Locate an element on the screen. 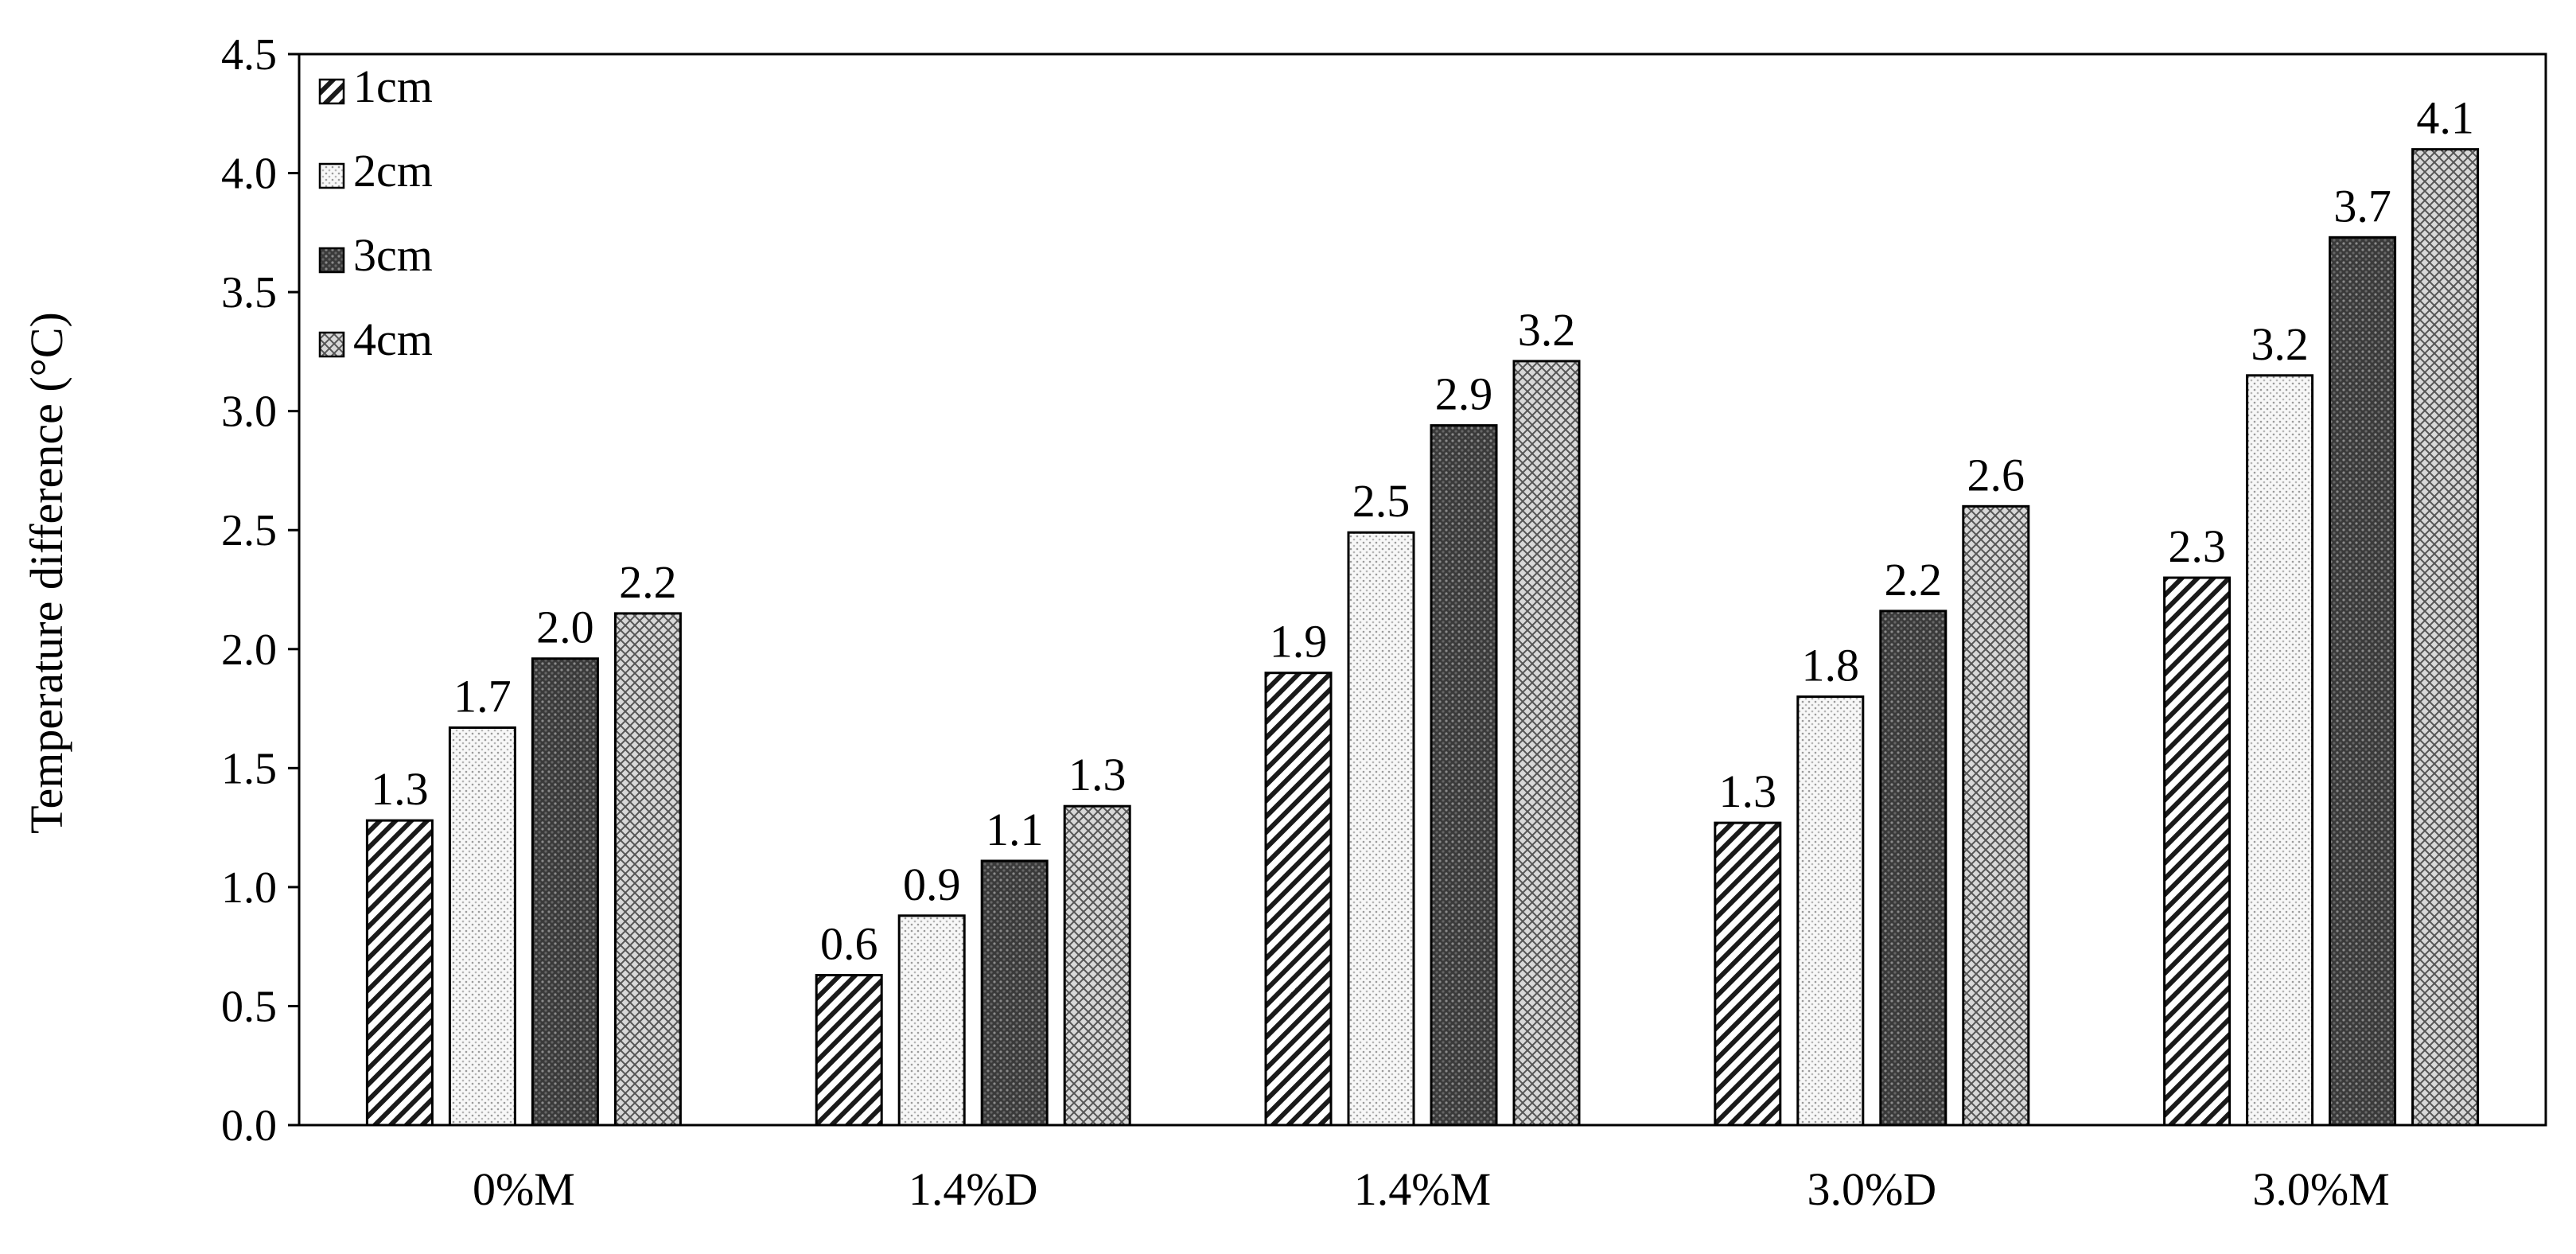  bar-2cm-0%M is located at coordinates (482, 926).